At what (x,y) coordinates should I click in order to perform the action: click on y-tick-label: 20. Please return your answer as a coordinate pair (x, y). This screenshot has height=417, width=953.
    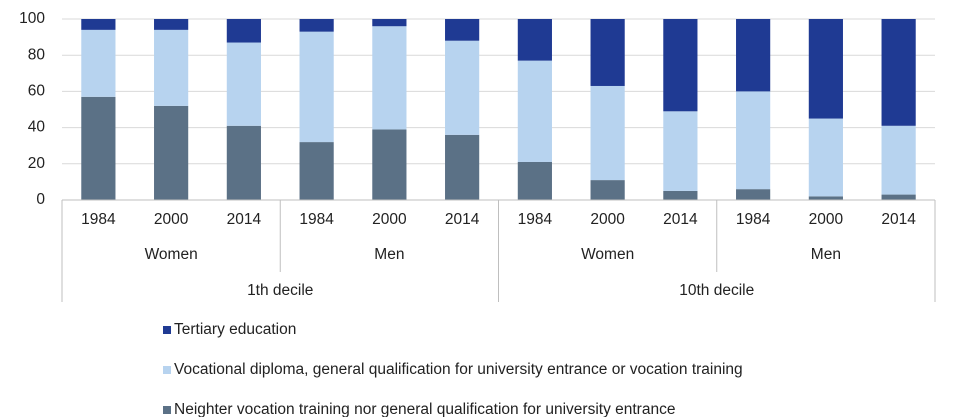
    Looking at the image, I should click on (37, 163).